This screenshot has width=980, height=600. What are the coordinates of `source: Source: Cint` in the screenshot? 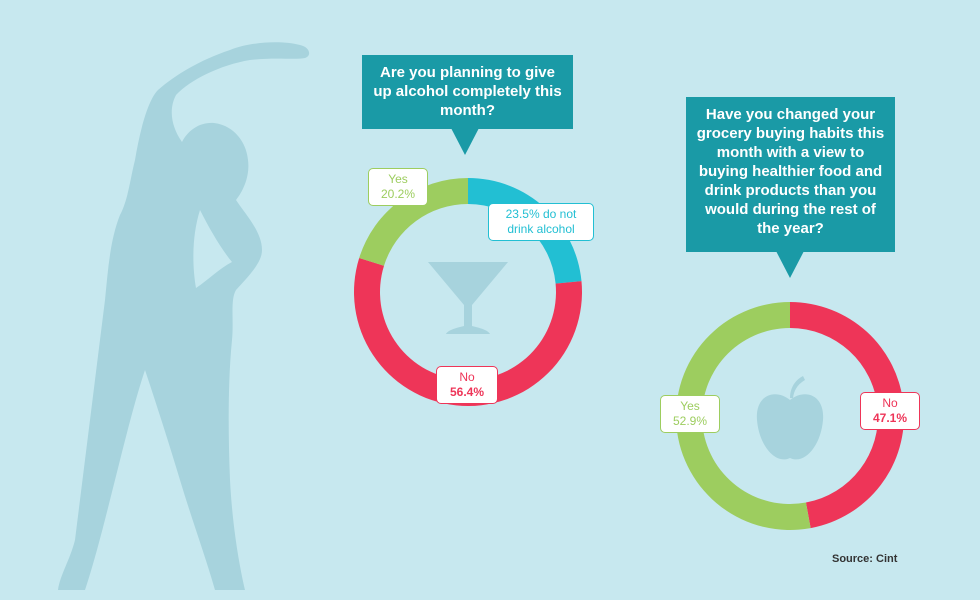 It's located at (865, 559).